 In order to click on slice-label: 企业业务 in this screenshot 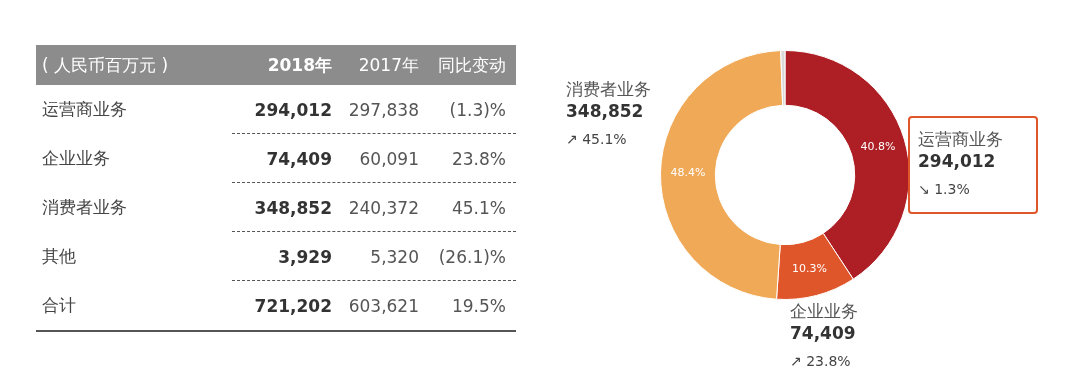, I will do `click(824, 311)`.